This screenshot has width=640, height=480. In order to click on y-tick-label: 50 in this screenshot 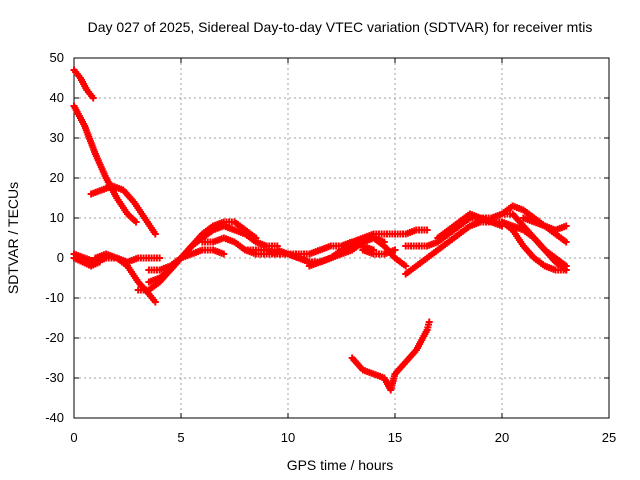, I will do `click(57, 57)`.